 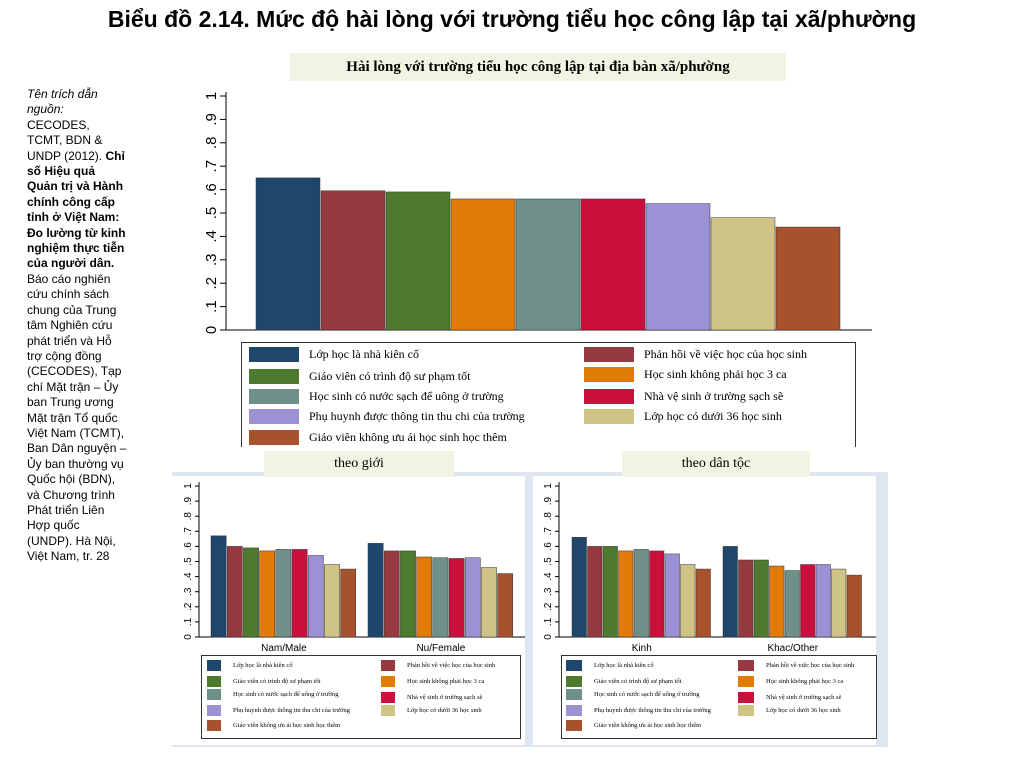 What do you see at coordinates (286, 694) in the screenshot?
I see `legend-label: Học sinh có nước sạch để uống ở trường` at bounding box center [286, 694].